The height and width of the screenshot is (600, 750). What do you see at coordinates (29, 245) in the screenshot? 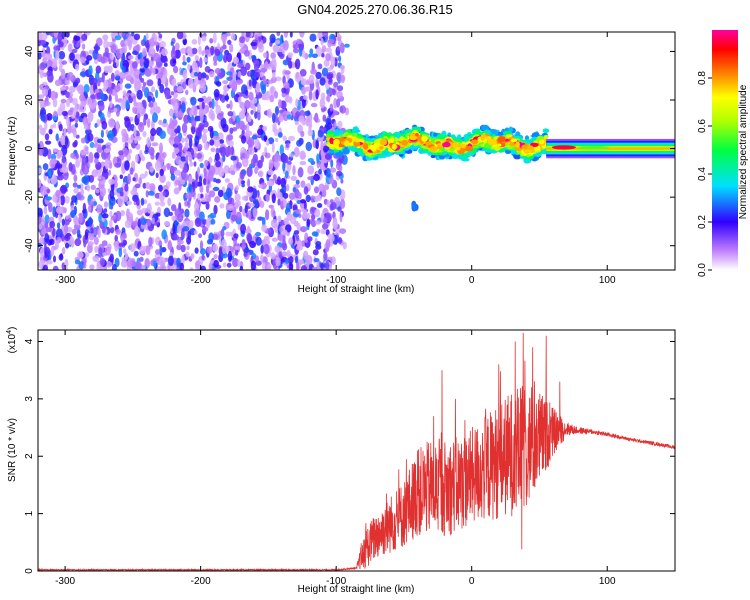
I see `y-tick-label: -40` at bounding box center [29, 245].